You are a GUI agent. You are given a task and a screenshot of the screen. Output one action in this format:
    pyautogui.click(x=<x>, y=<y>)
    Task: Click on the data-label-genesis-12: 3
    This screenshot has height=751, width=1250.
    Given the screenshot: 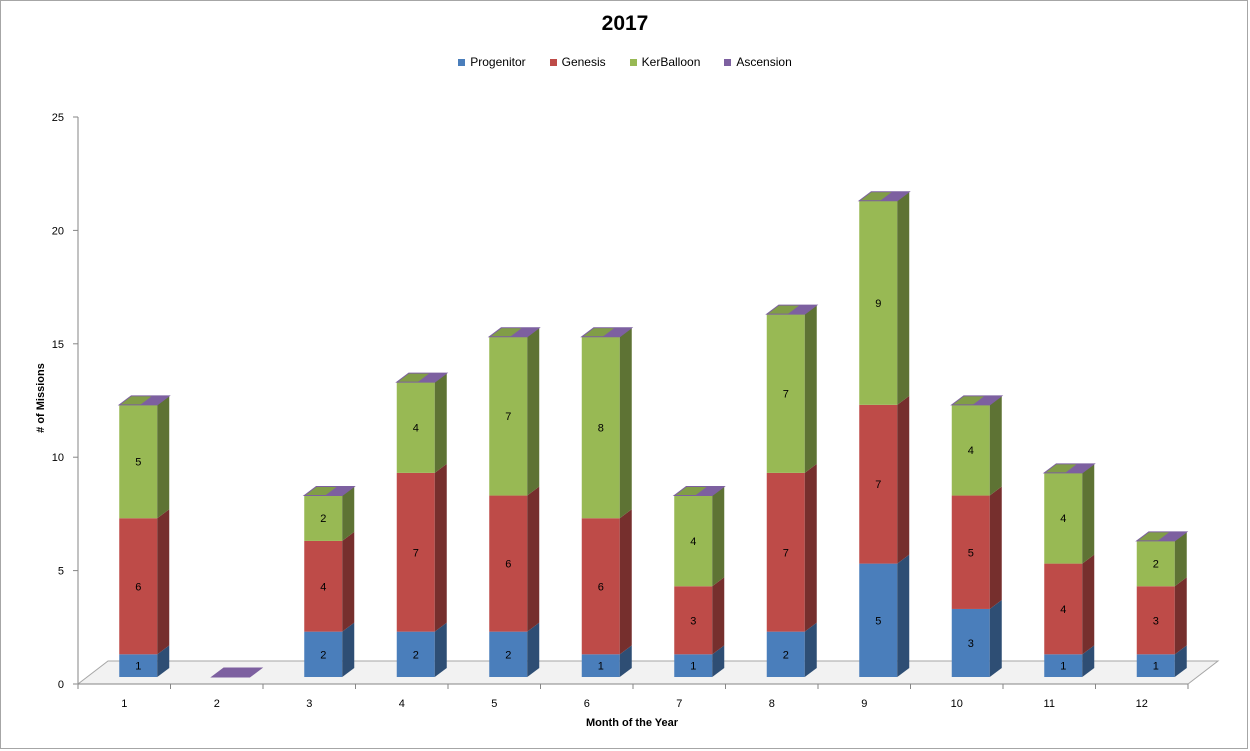 What is the action you would take?
    pyautogui.click(x=1156, y=621)
    